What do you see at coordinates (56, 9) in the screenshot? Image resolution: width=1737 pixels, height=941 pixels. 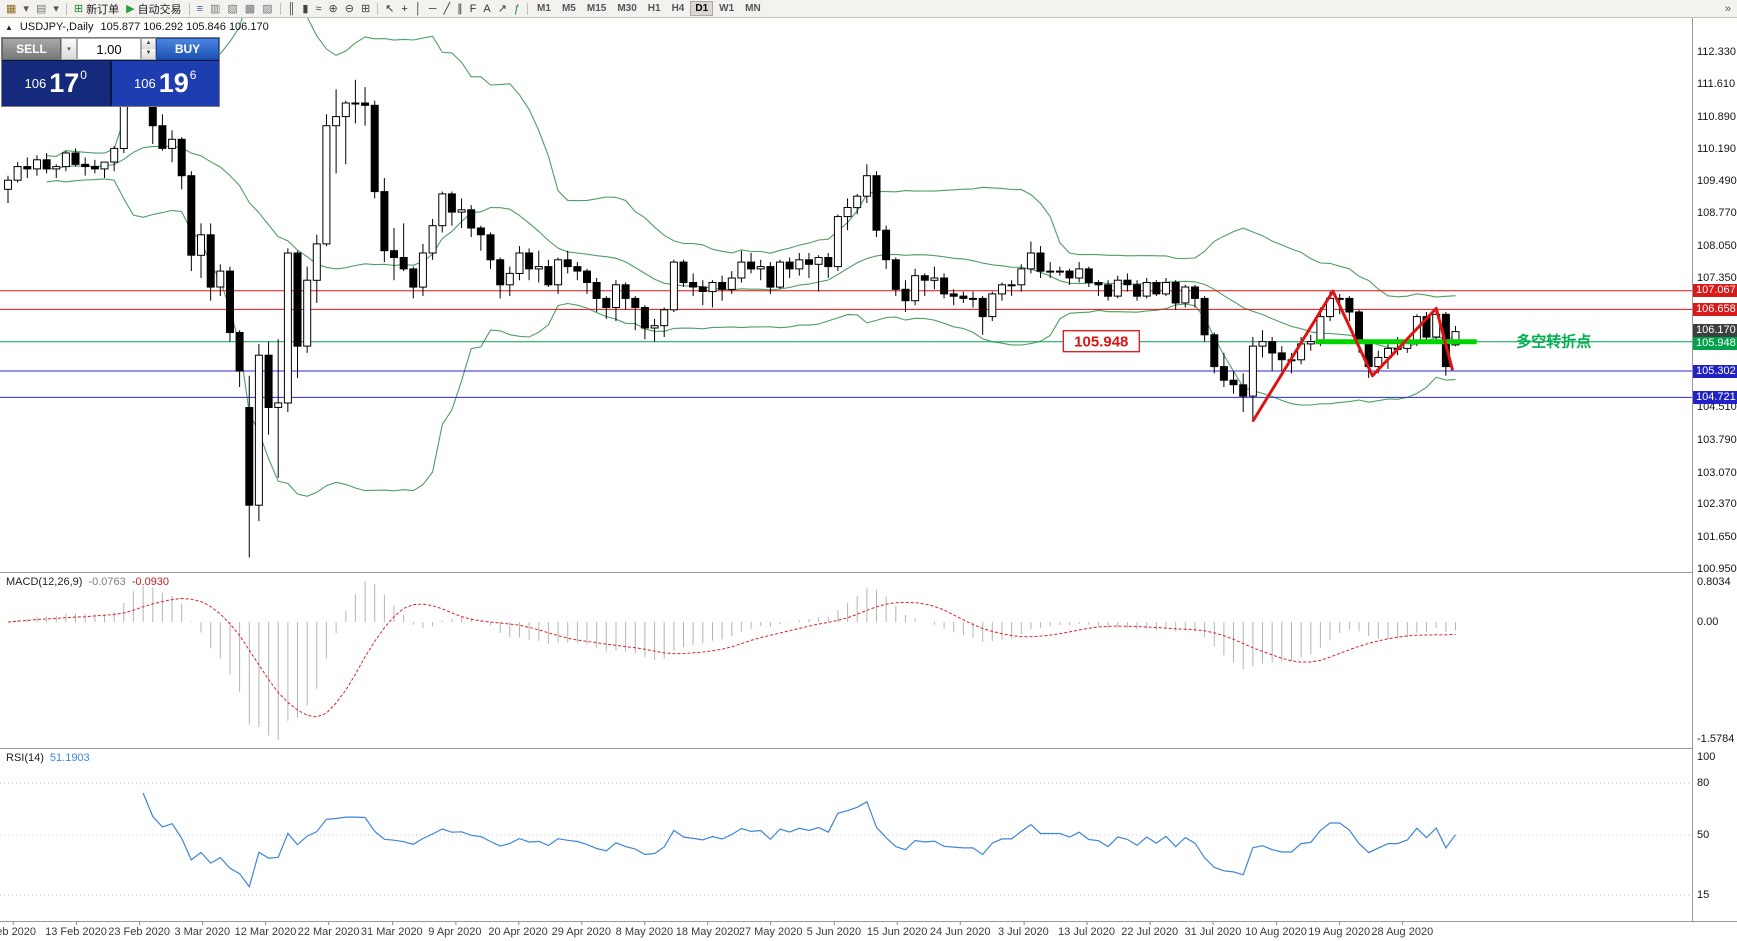 I see `profiles-dropdown-button: ▾` at bounding box center [56, 9].